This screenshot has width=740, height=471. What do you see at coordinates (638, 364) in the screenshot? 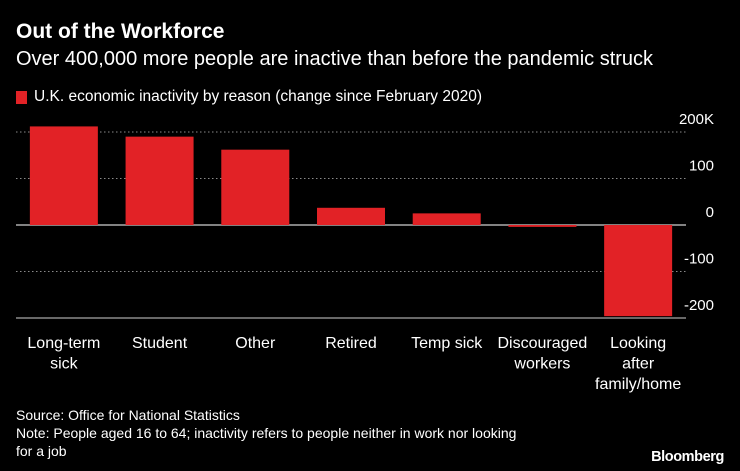
I see `x-category-label: after` at bounding box center [638, 364].